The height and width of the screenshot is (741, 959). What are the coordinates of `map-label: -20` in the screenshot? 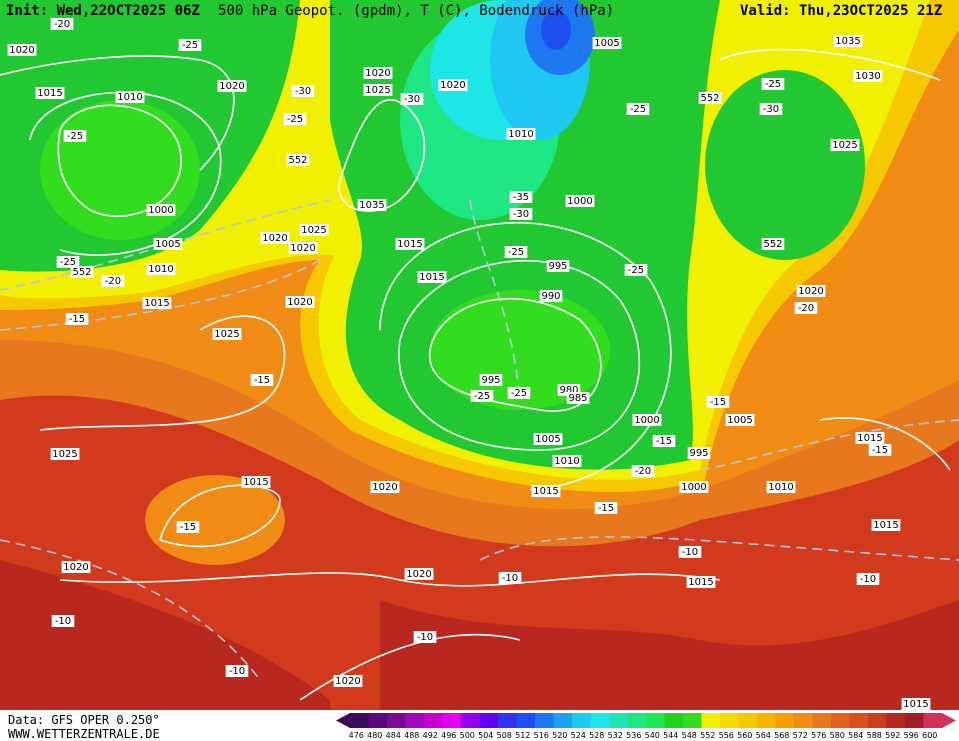 It's located at (806, 308).